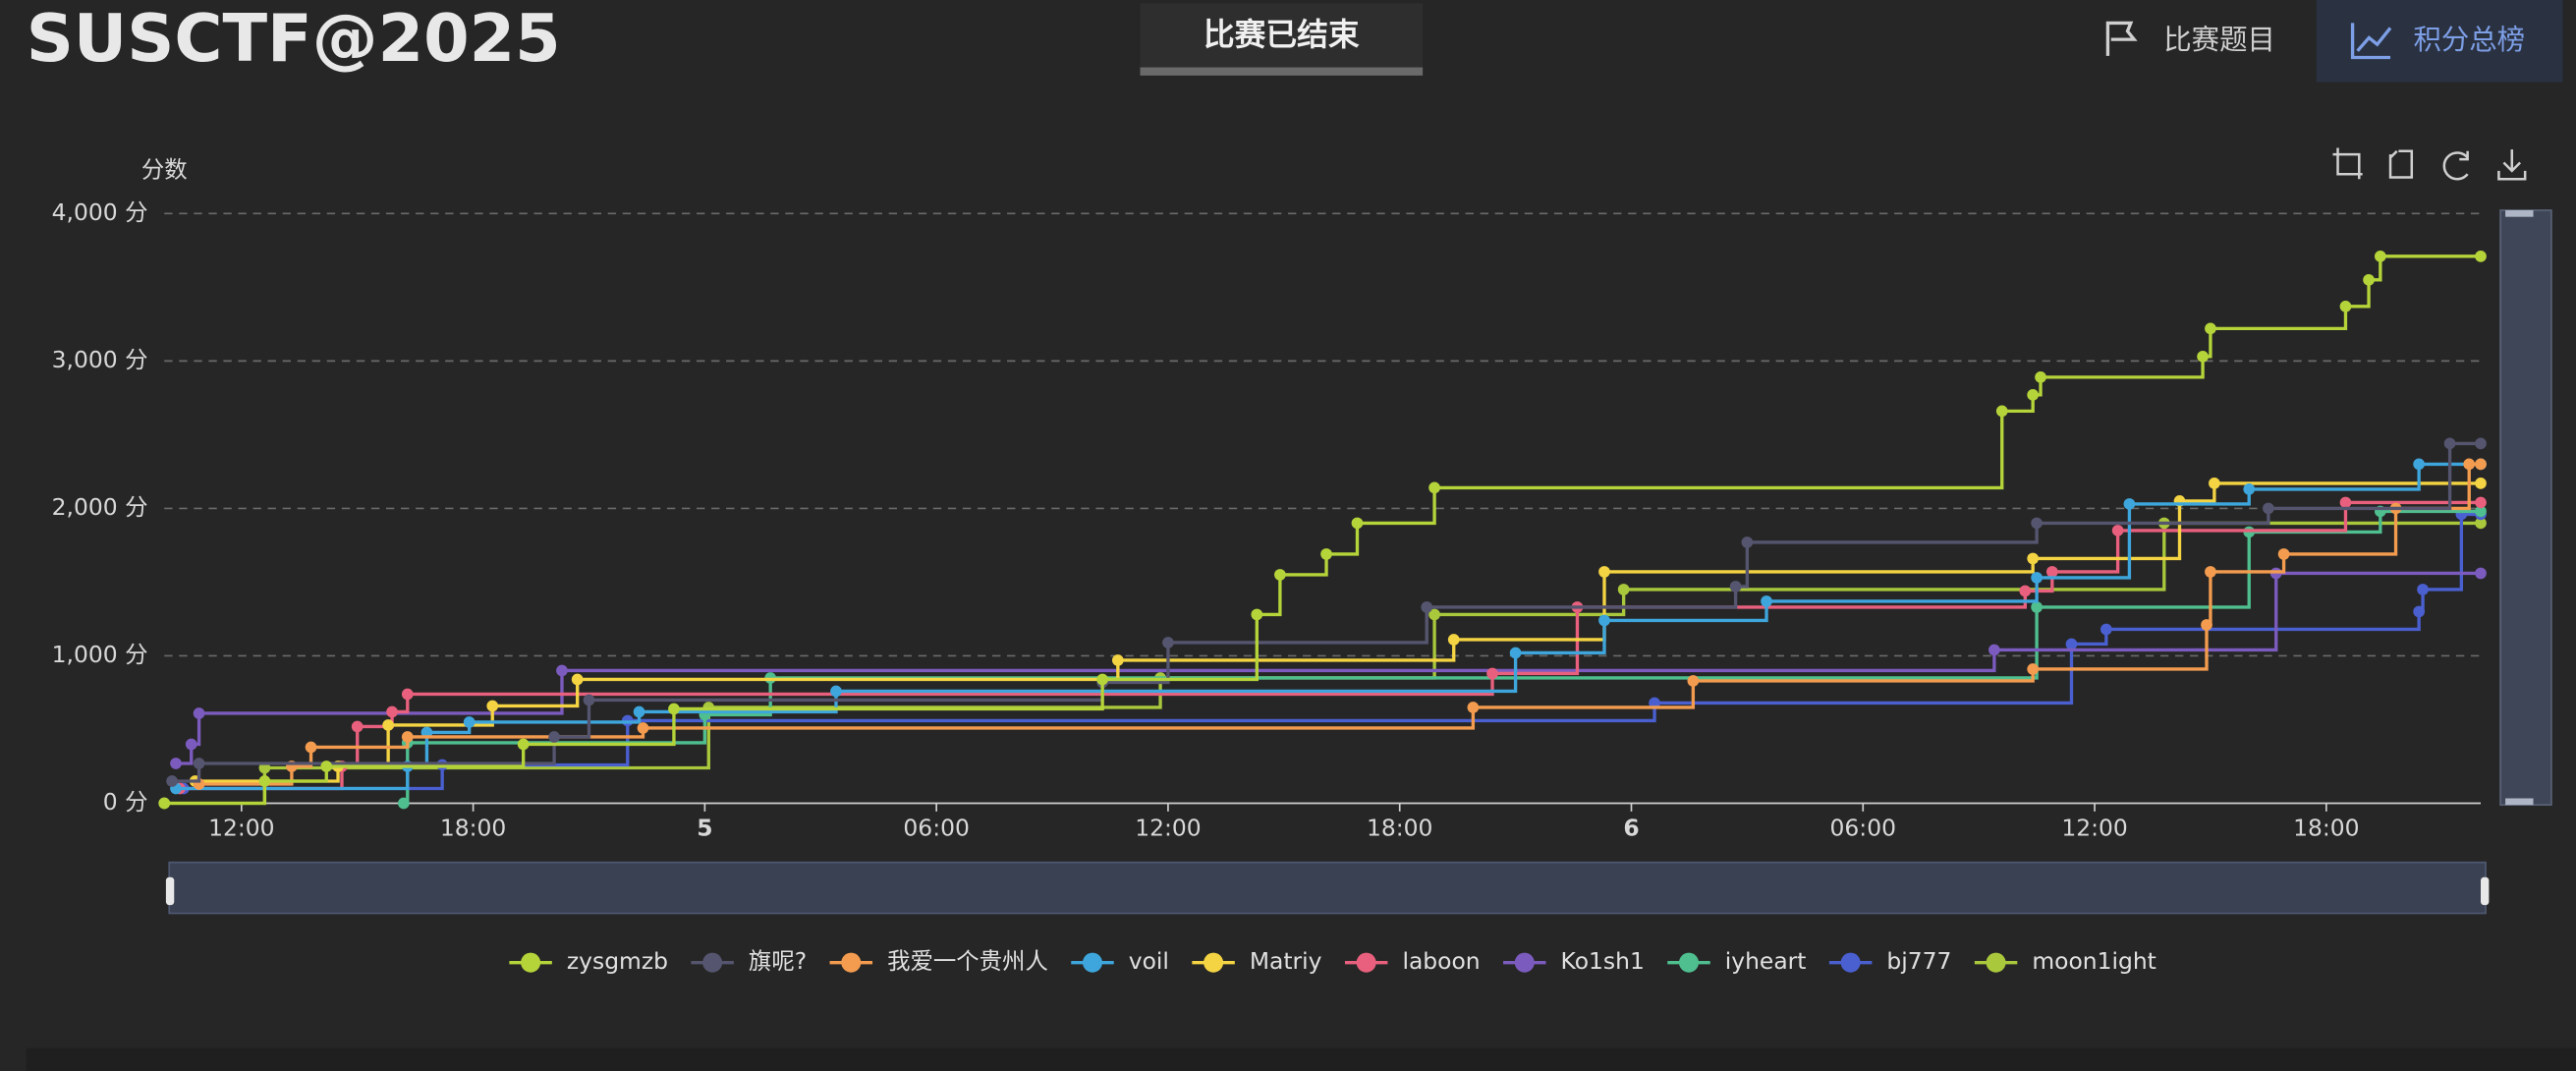 The height and width of the screenshot is (1071, 2576). I want to click on legend-item: iyheart, so click(1736, 961).